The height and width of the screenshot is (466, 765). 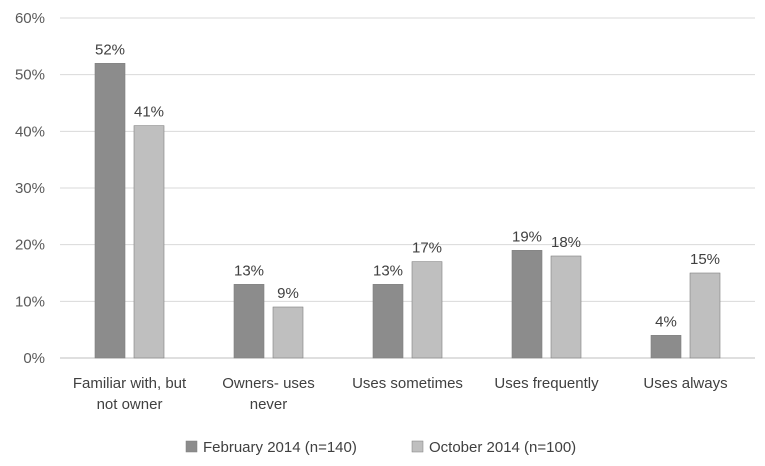 What do you see at coordinates (268, 394) in the screenshot?
I see `x-tick-label: Owners- uses never` at bounding box center [268, 394].